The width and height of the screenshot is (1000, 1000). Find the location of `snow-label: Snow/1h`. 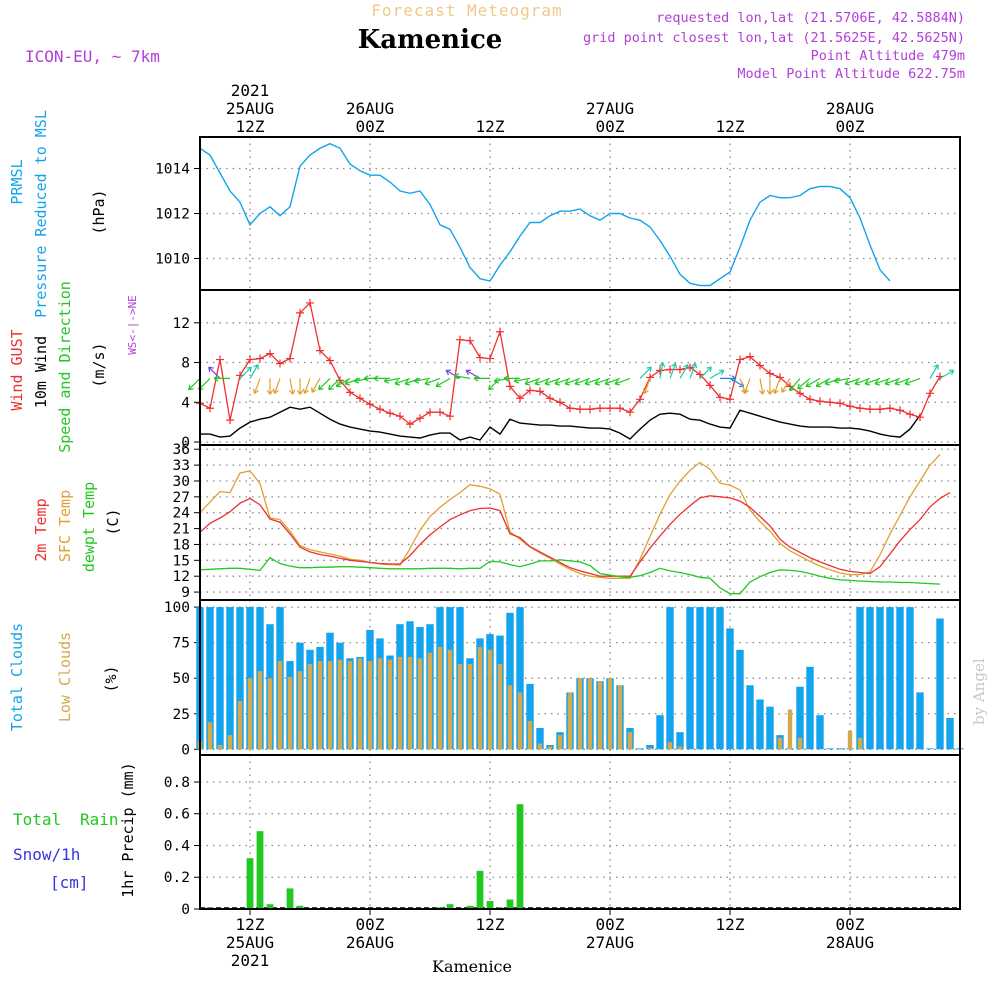

snow-label: Snow/1h is located at coordinates (46, 854).